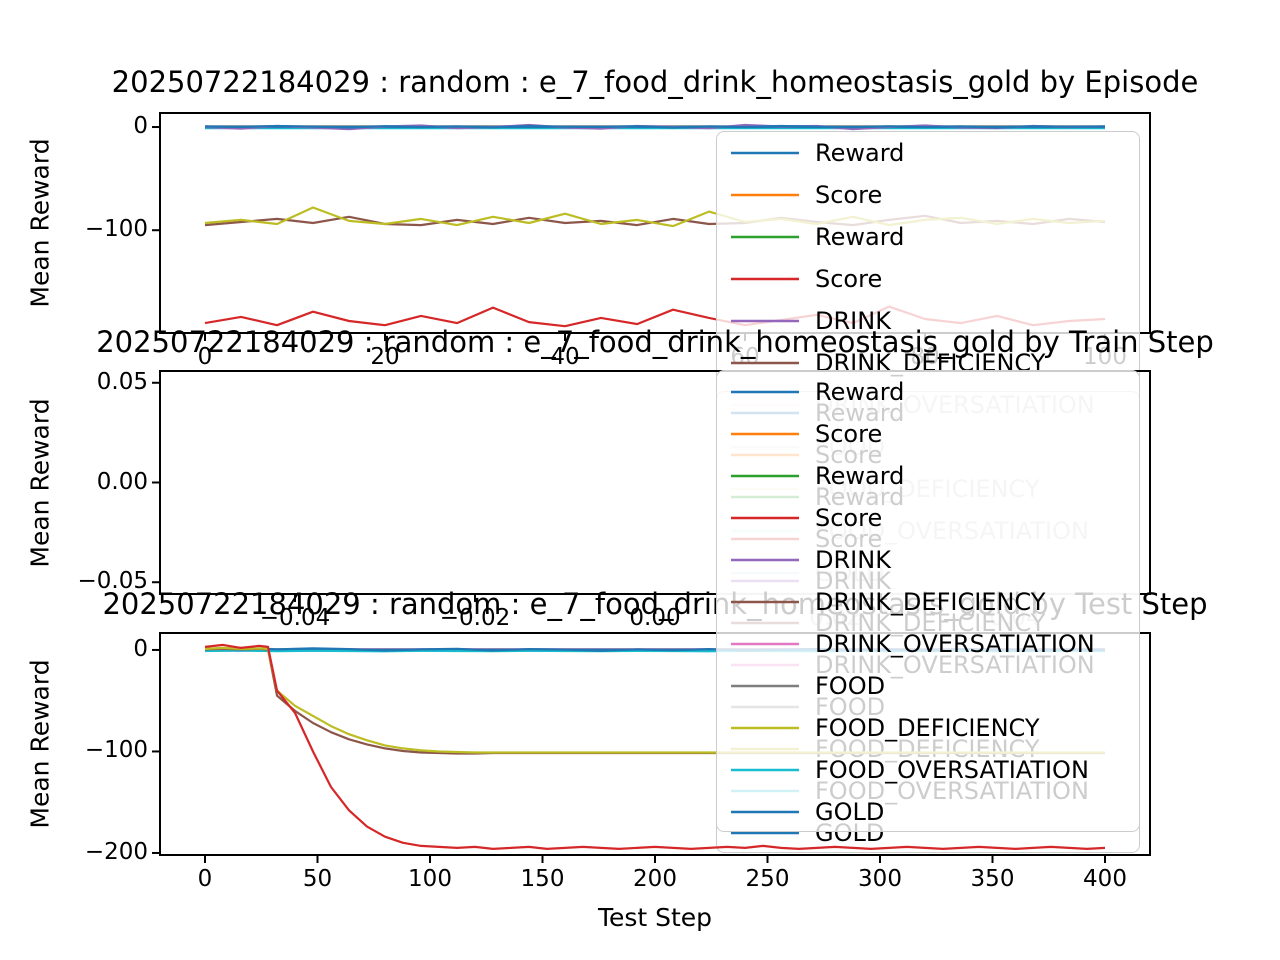 This screenshot has width=1280, height=960. I want to click on x-axis-label-test-step: Test Step, so click(655, 917).